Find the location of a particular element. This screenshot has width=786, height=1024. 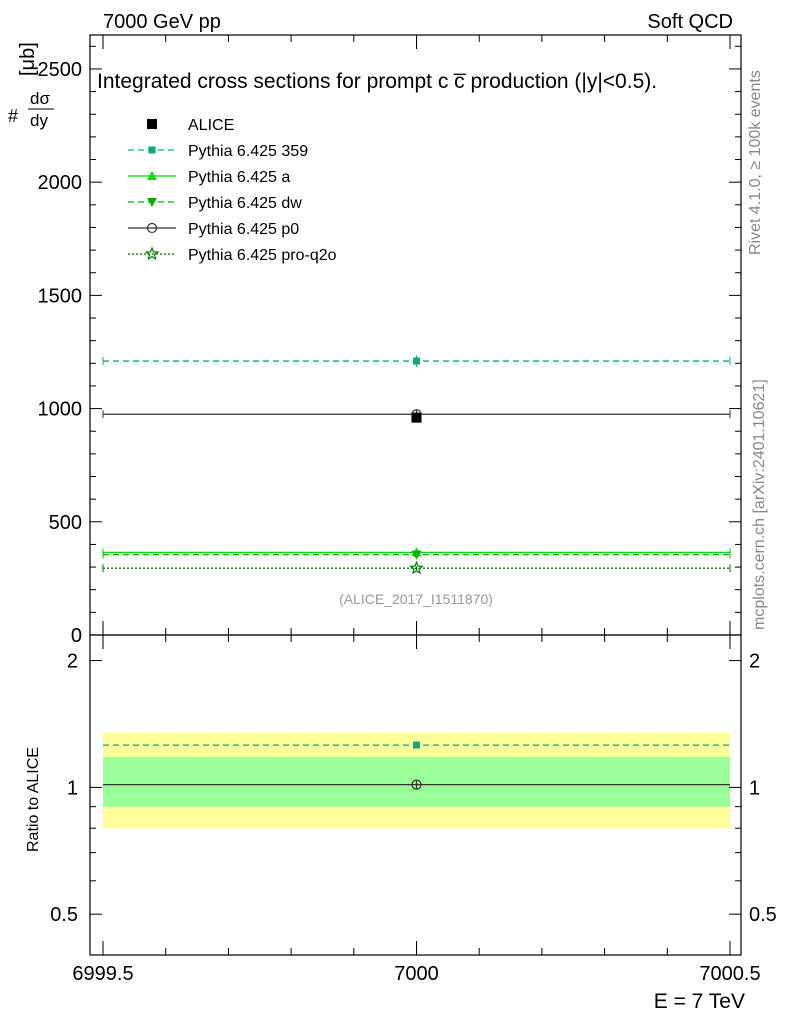

legend-item: Pythia 6.425 dw is located at coordinates (215, 203).